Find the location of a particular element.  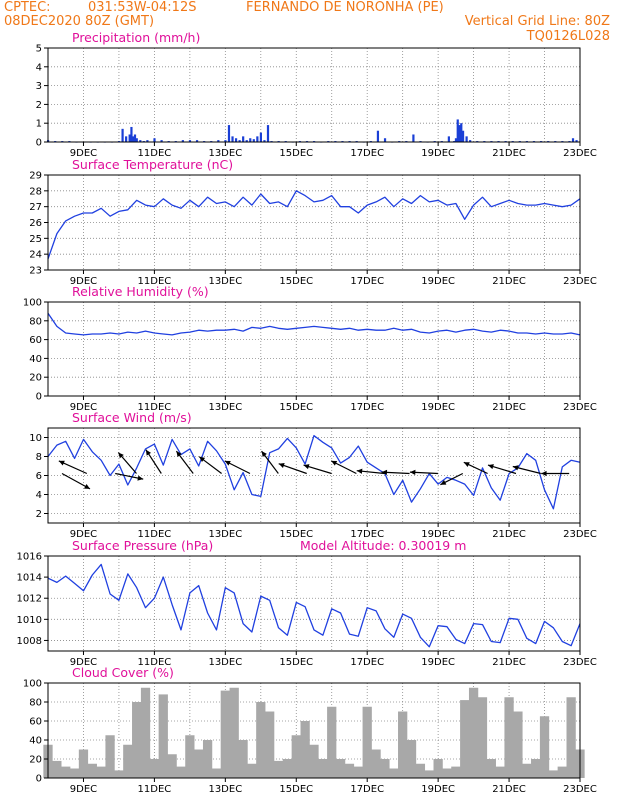

wind-series-line is located at coordinates (314, 472).